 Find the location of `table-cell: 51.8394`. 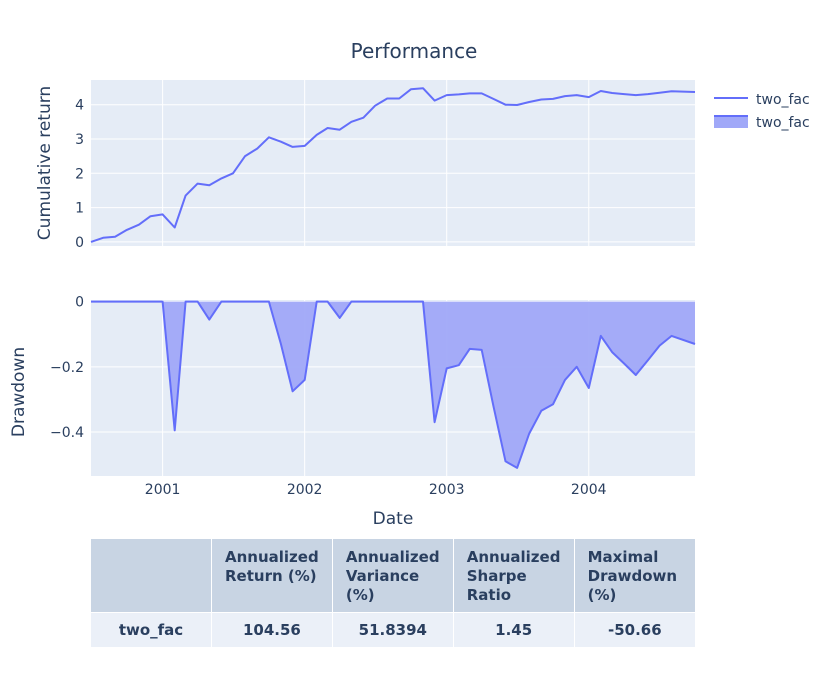

table-cell: 51.8394 is located at coordinates (393, 629).